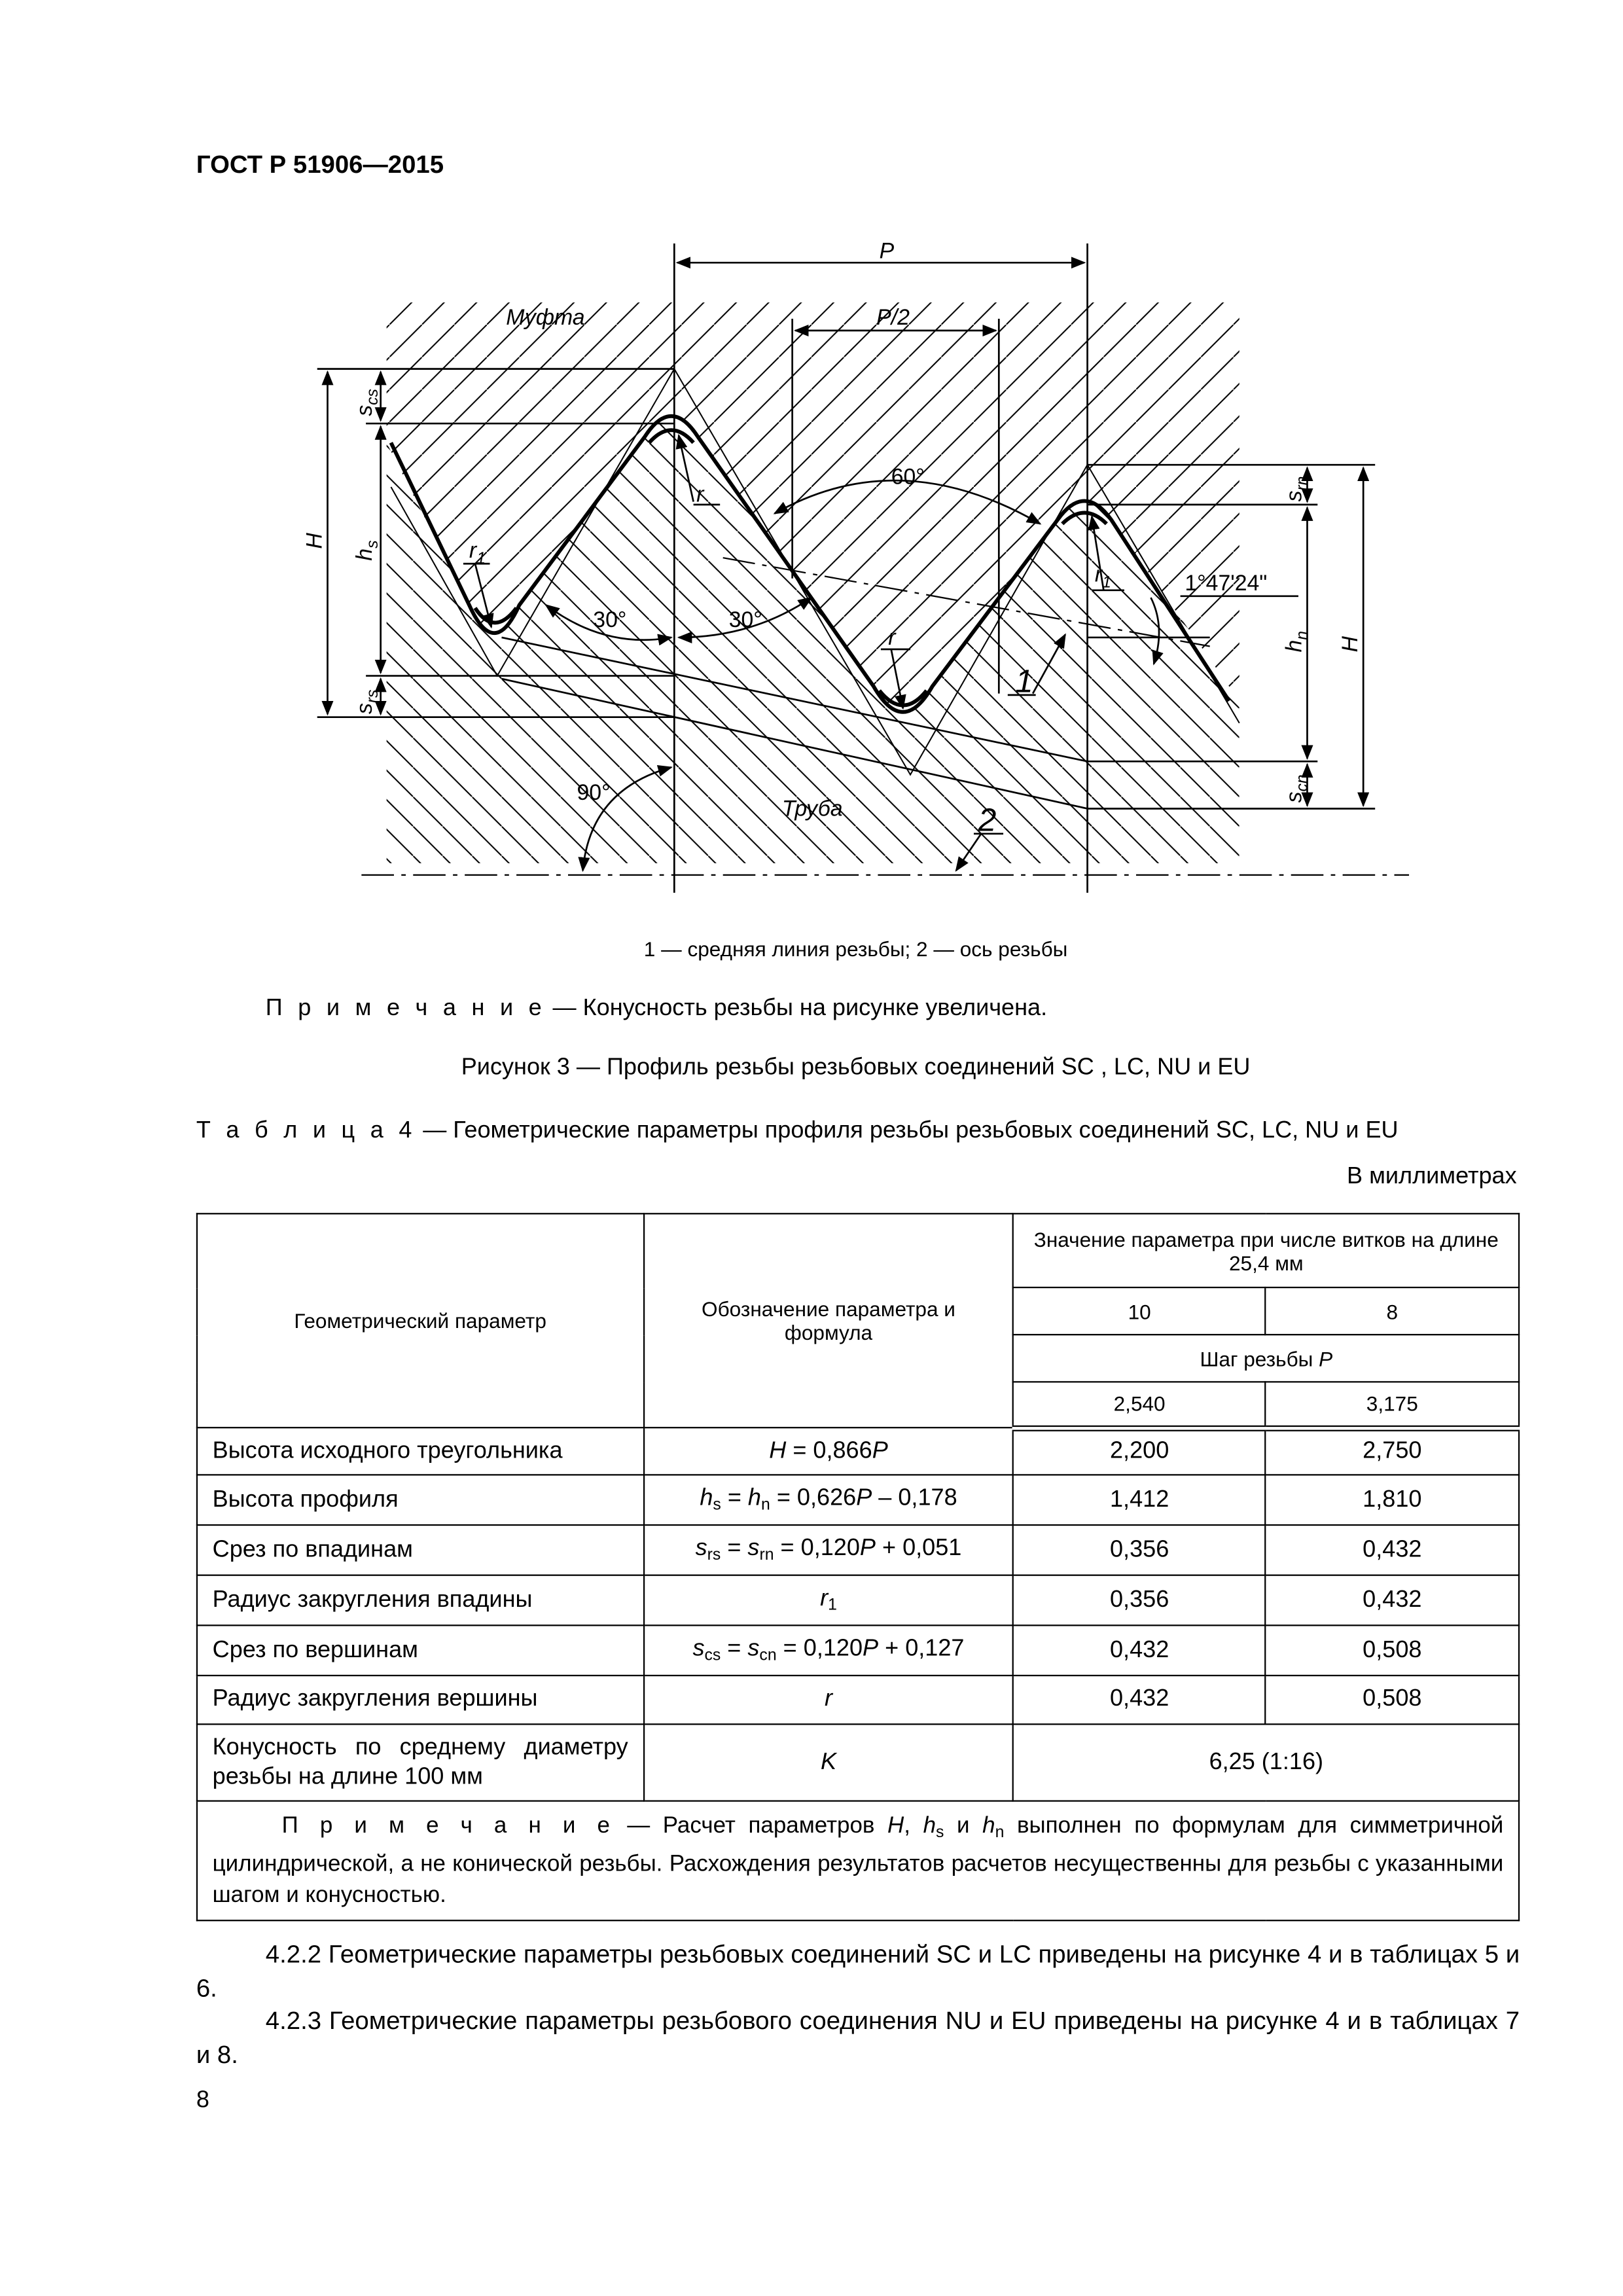 The image size is (1623, 2296). I want to click on formula-segment: rn, so click(766, 1555).